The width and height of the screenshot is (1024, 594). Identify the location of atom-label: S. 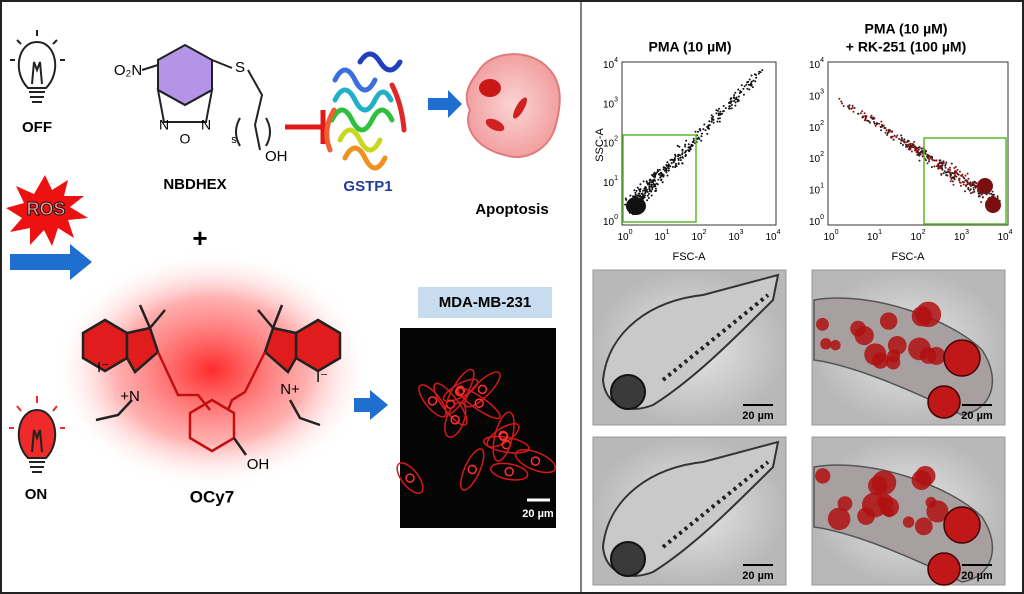
(240, 67).